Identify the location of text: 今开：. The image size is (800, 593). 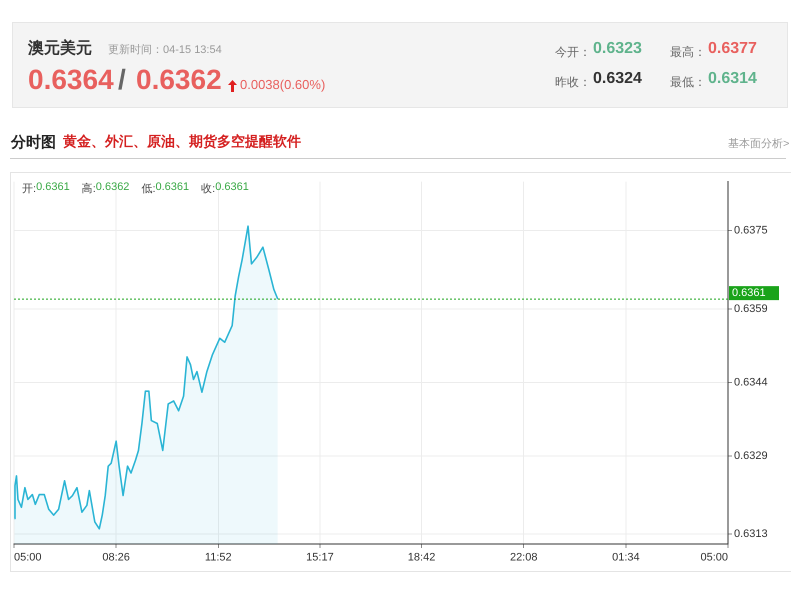
(573, 52).